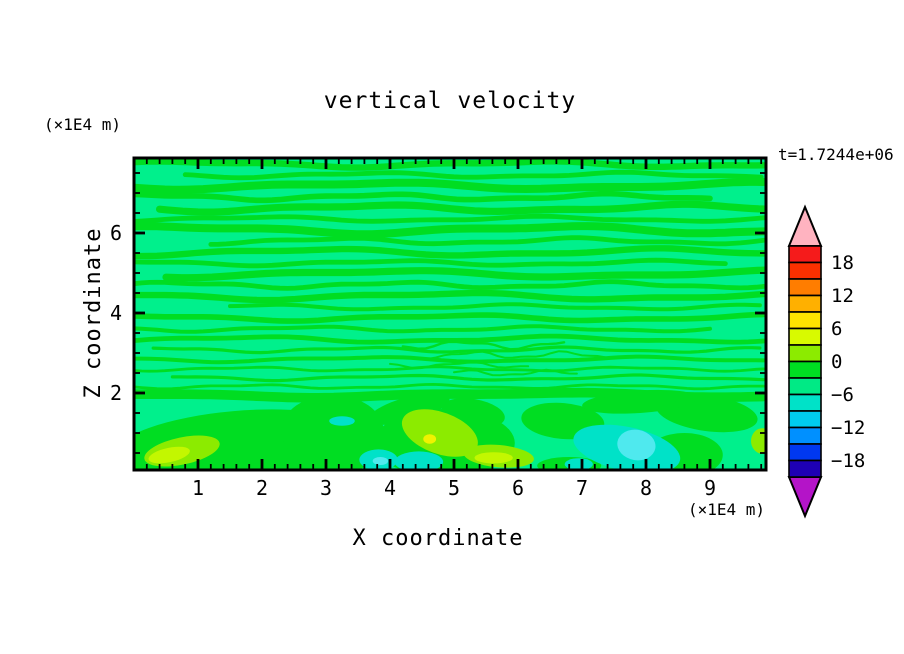 The image size is (904, 654). I want to click on x-tick-label: 8, so click(646, 488).